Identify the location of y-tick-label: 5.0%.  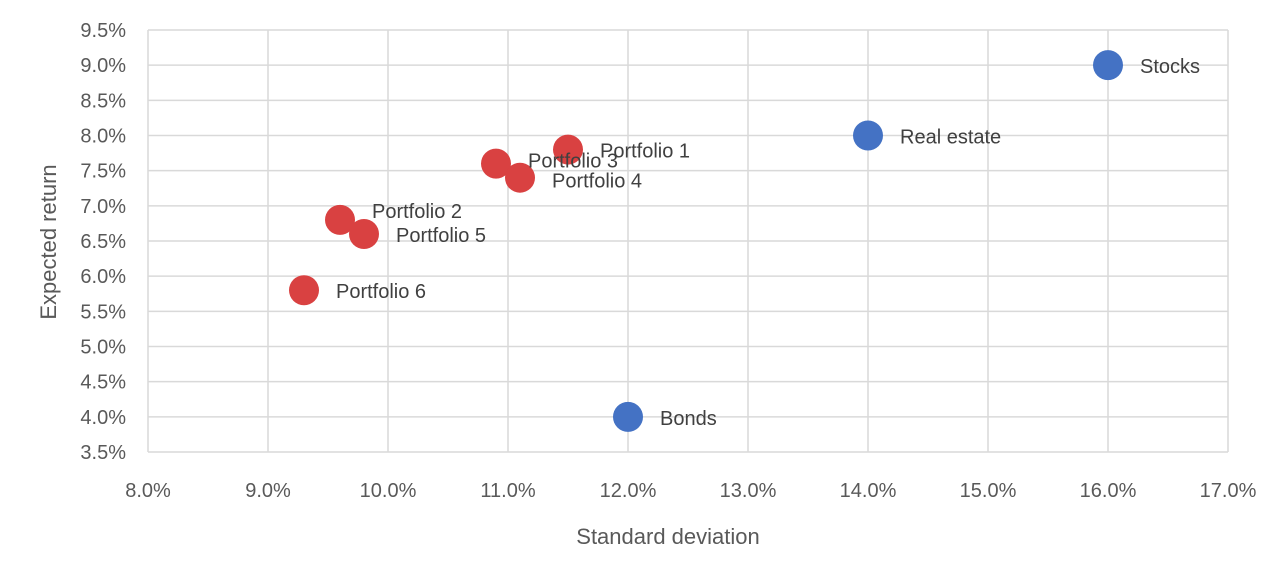
(103, 348).